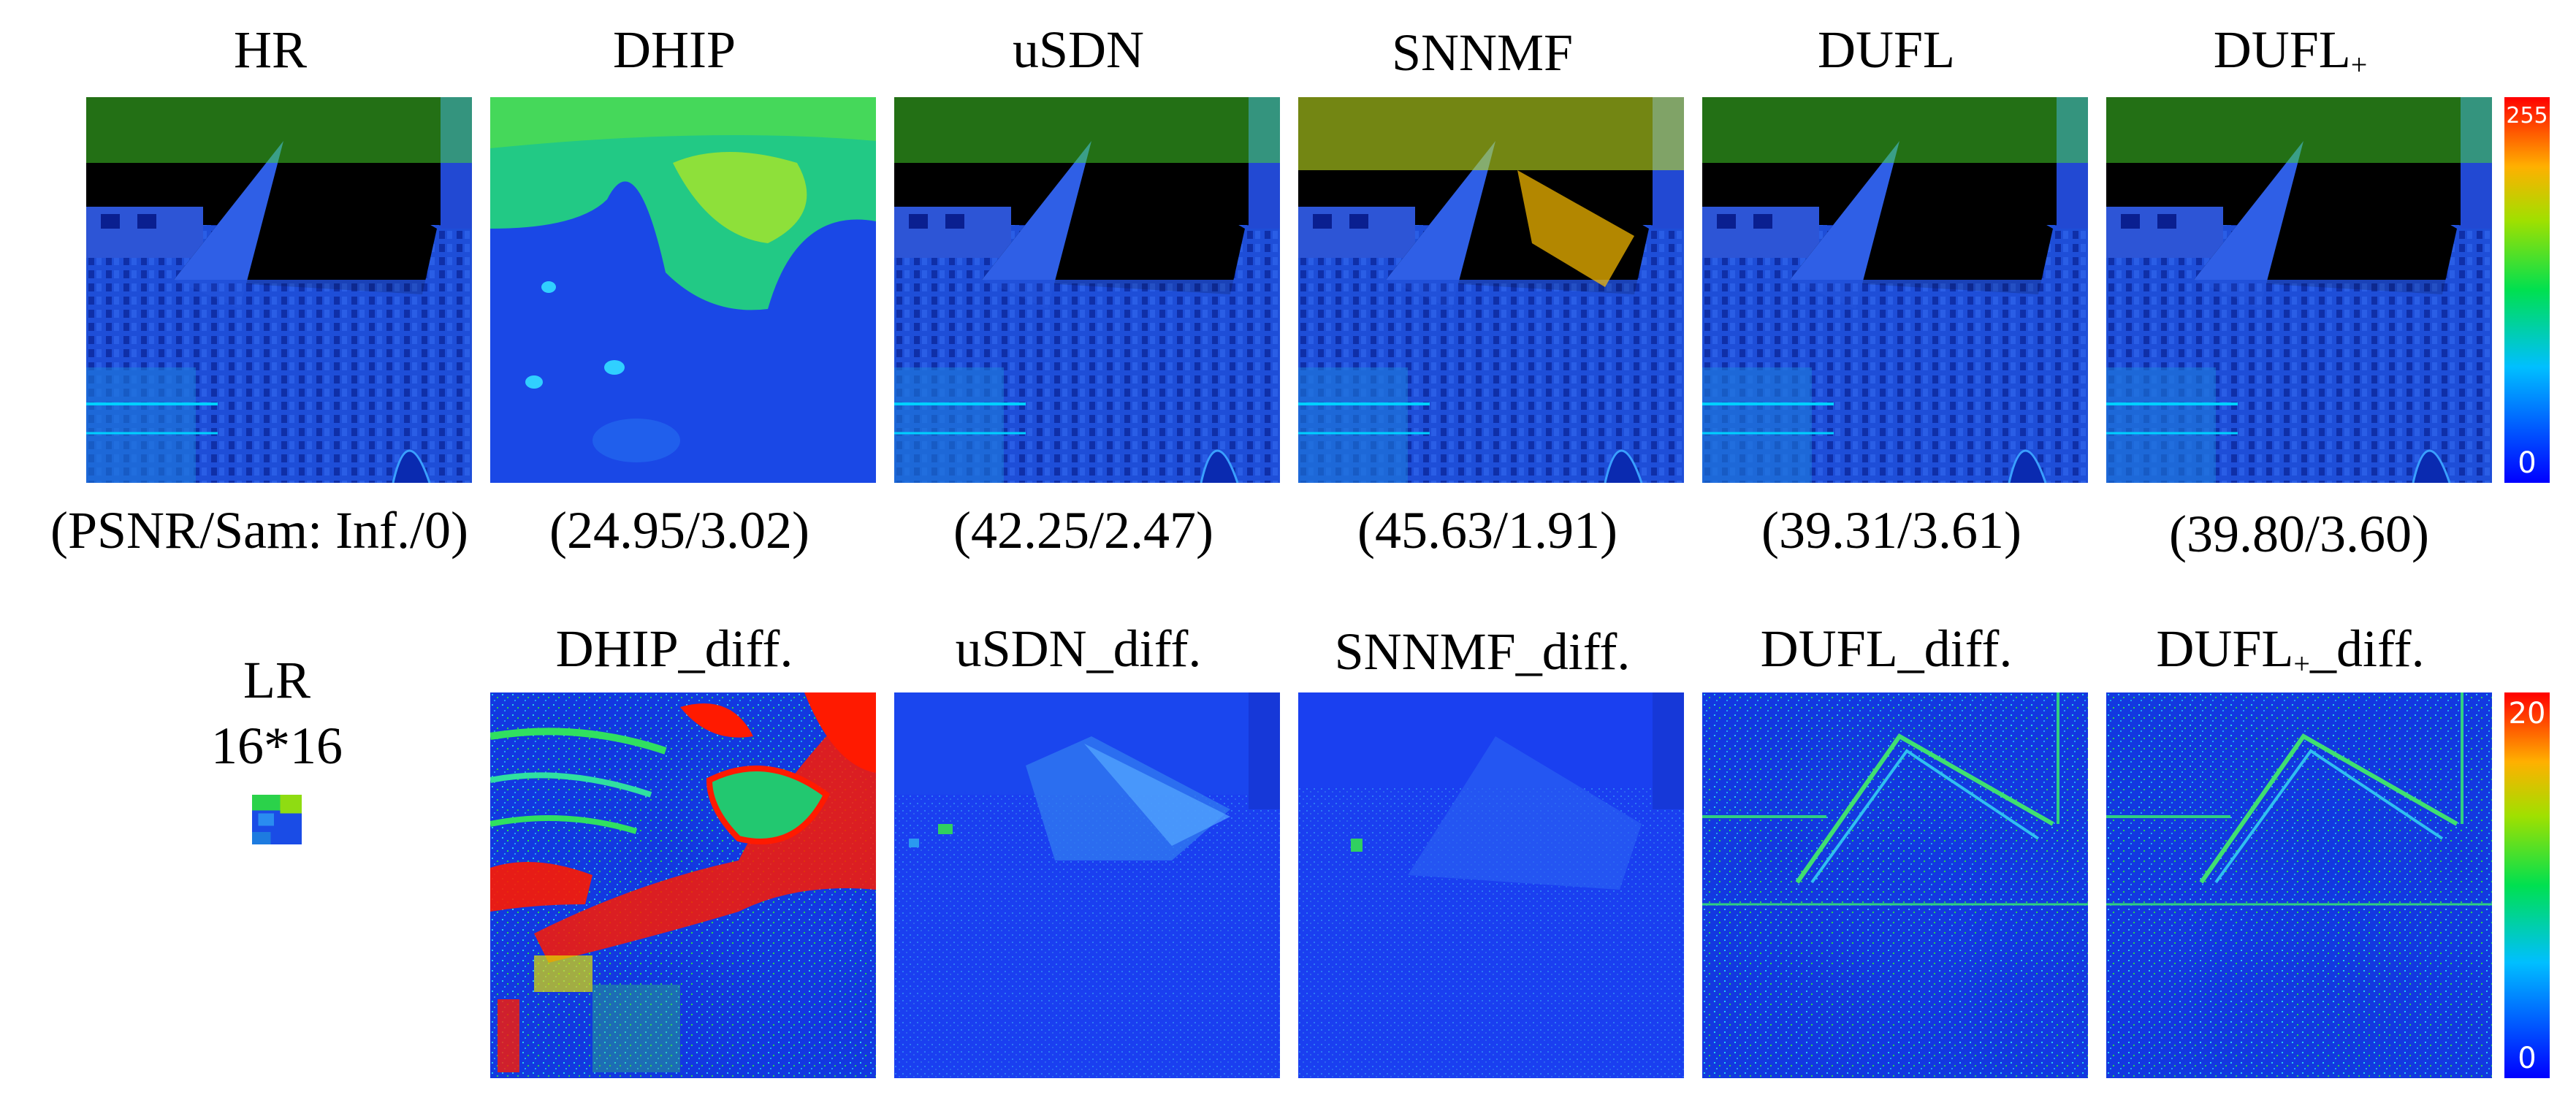  What do you see at coordinates (1887, 648) in the screenshot?
I see `title-dufl-diff: DUFL_diff.` at bounding box center [1887, 648].